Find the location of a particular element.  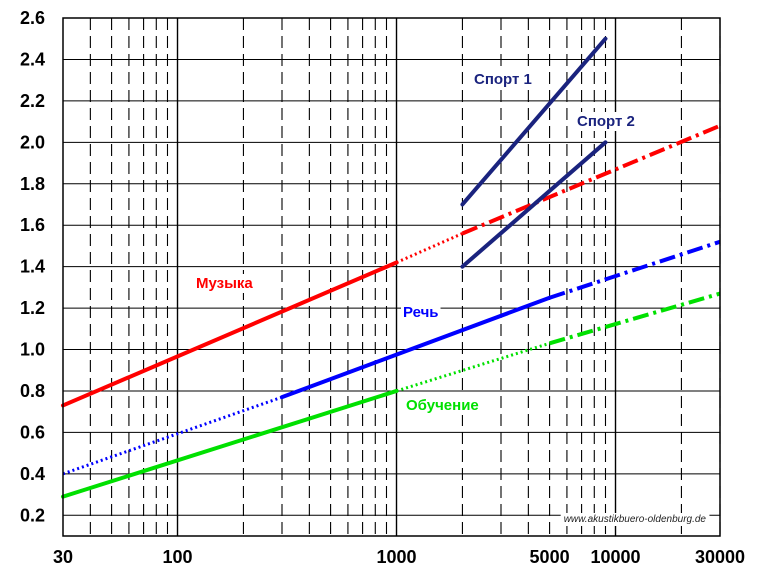

series-label: Спорт 2 is located at coordinates (606, 121).